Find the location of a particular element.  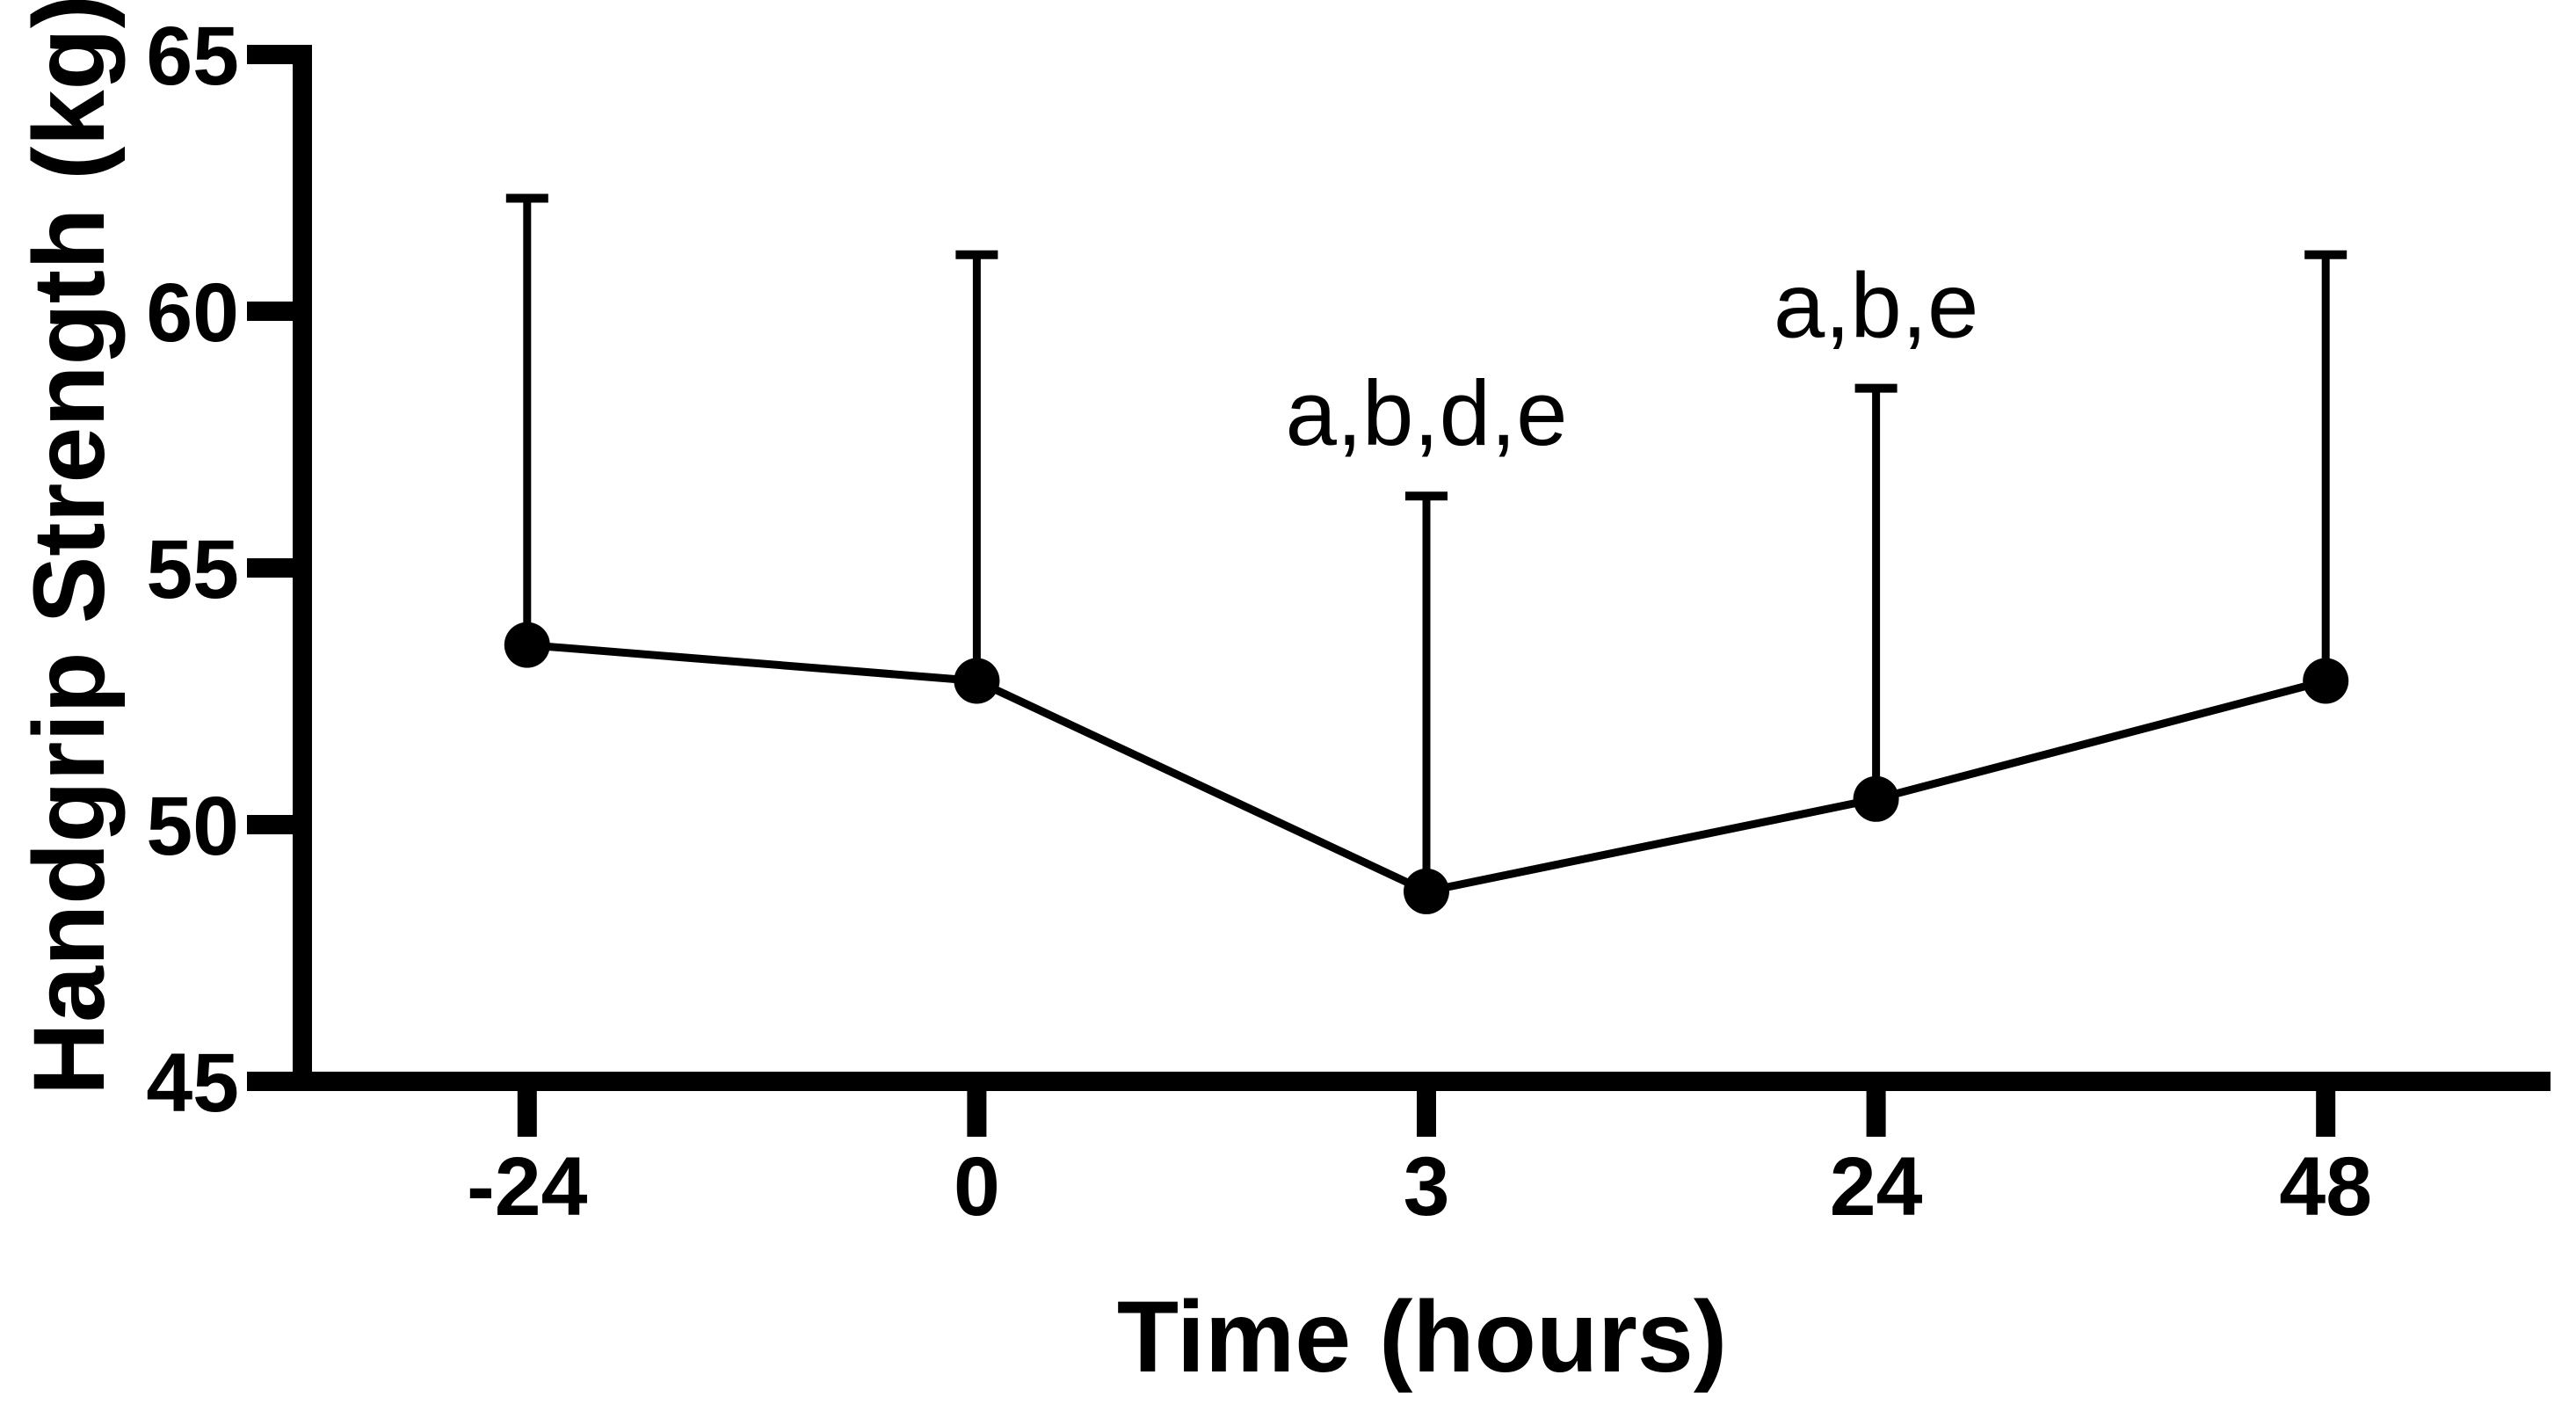

x-tick-label: -24 is located at coordinates (527, 1187).